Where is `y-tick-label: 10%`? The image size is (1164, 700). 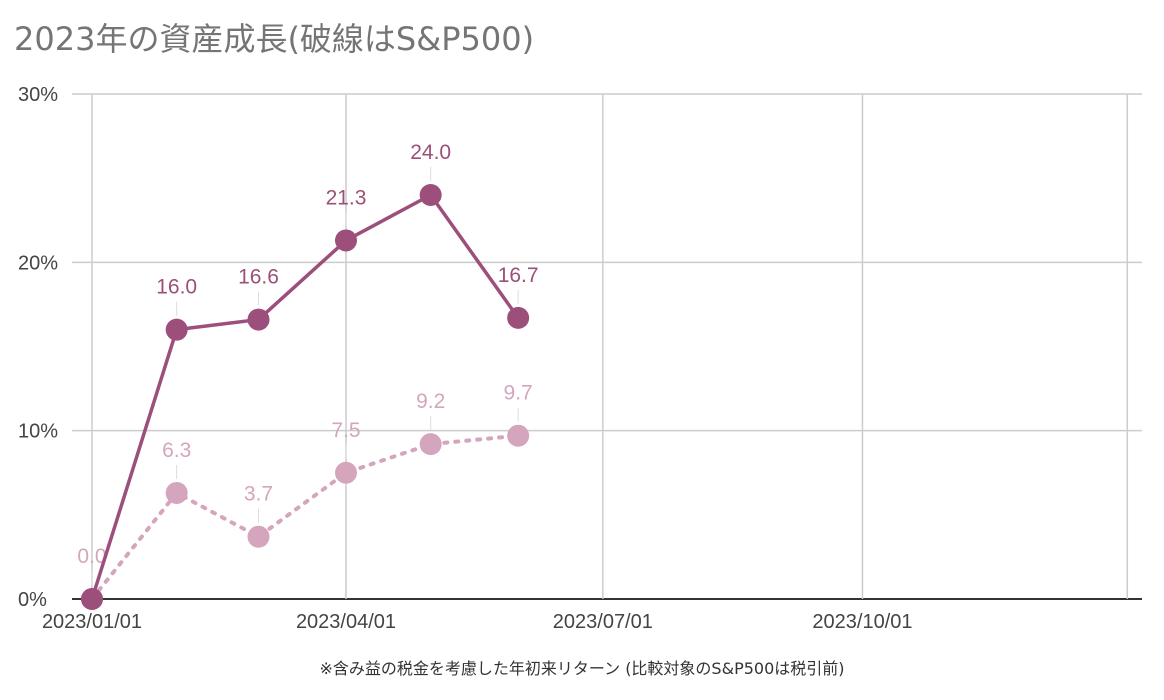 y-tick-label: 10% is located at coordinates (38, 432).